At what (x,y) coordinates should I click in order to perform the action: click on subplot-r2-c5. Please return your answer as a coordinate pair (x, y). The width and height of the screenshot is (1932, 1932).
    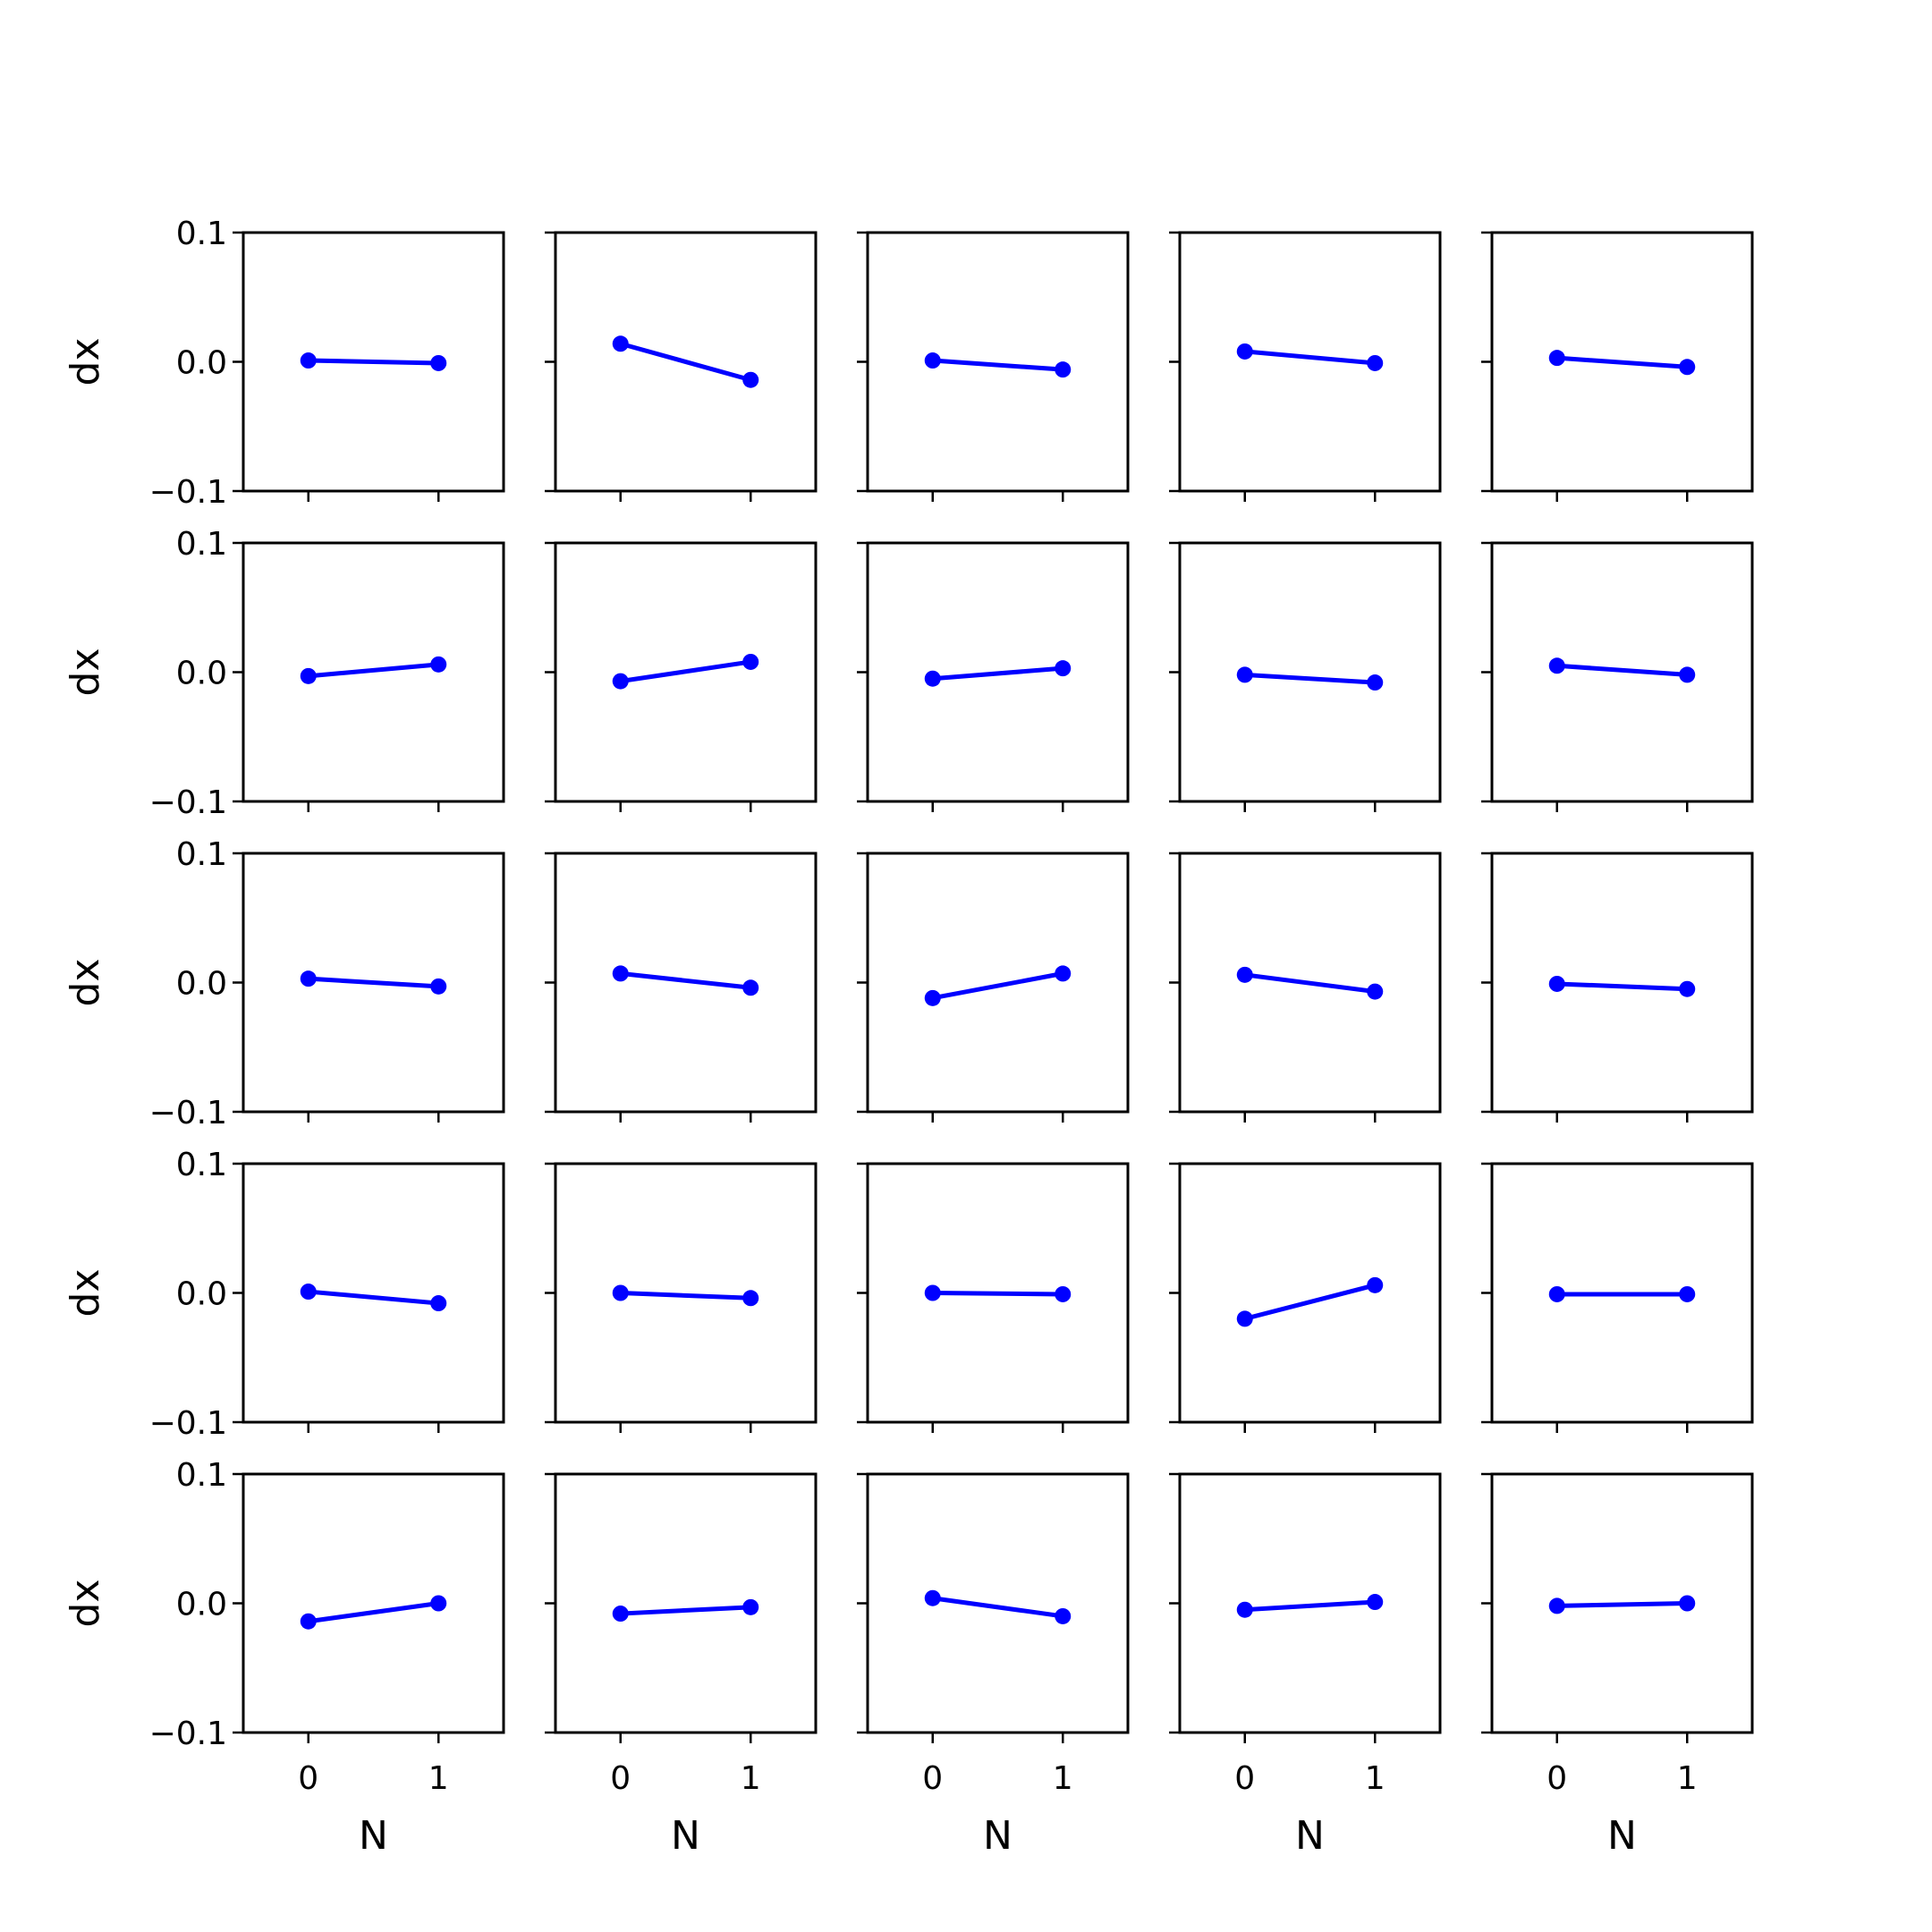
    Looking at the image, I should click on (1617, 676).